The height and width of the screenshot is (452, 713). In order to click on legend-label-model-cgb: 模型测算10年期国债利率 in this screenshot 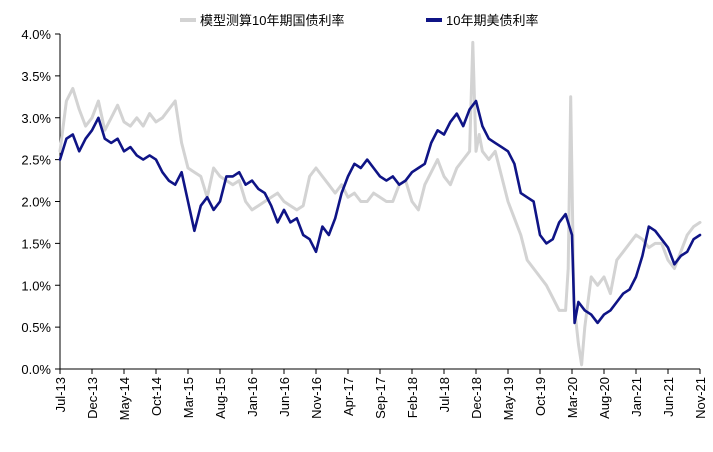, I will do `click(272, 20)`.